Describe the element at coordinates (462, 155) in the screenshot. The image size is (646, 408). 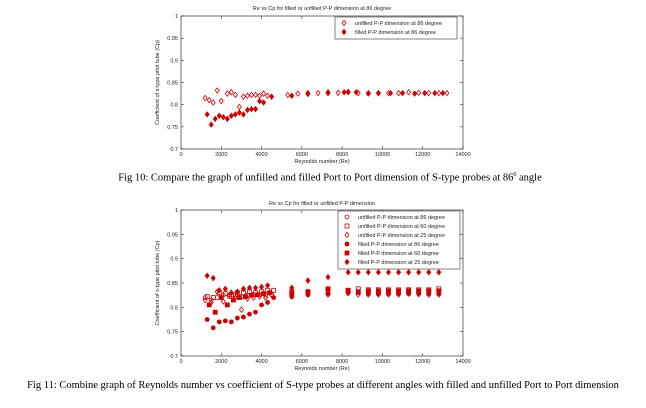
I see `x-tick-label: 14000` at that location.